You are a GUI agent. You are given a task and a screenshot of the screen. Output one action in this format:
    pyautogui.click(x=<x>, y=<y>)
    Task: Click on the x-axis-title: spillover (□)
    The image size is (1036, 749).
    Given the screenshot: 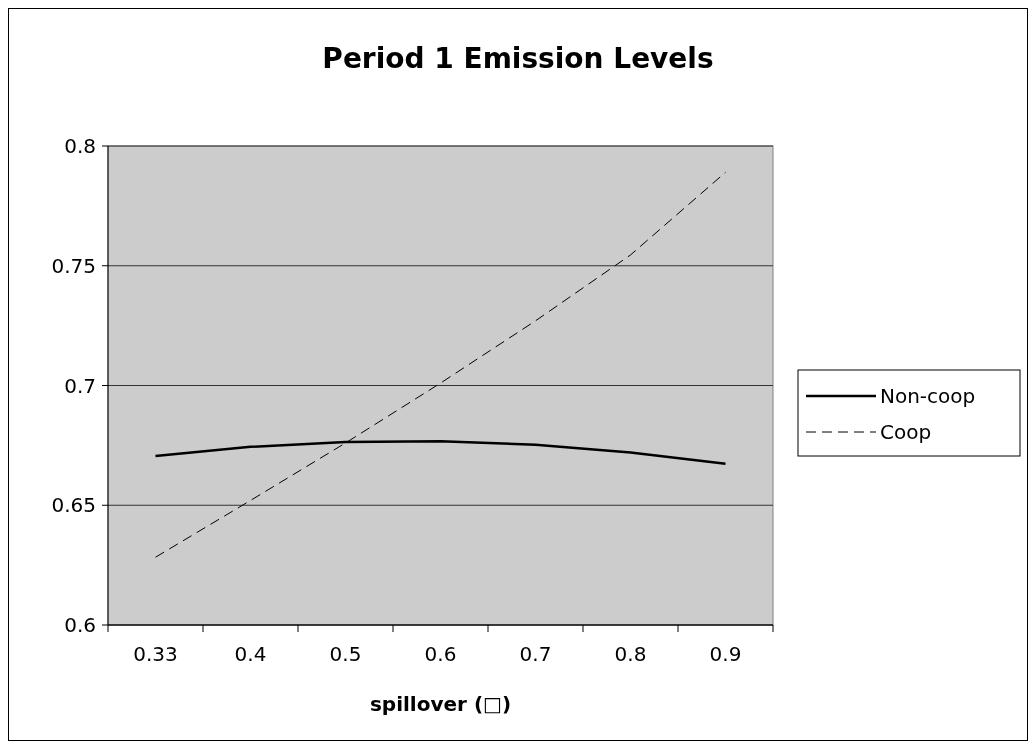 What is the action you would take?
    pyautogui.click(x=440, y=704)
    